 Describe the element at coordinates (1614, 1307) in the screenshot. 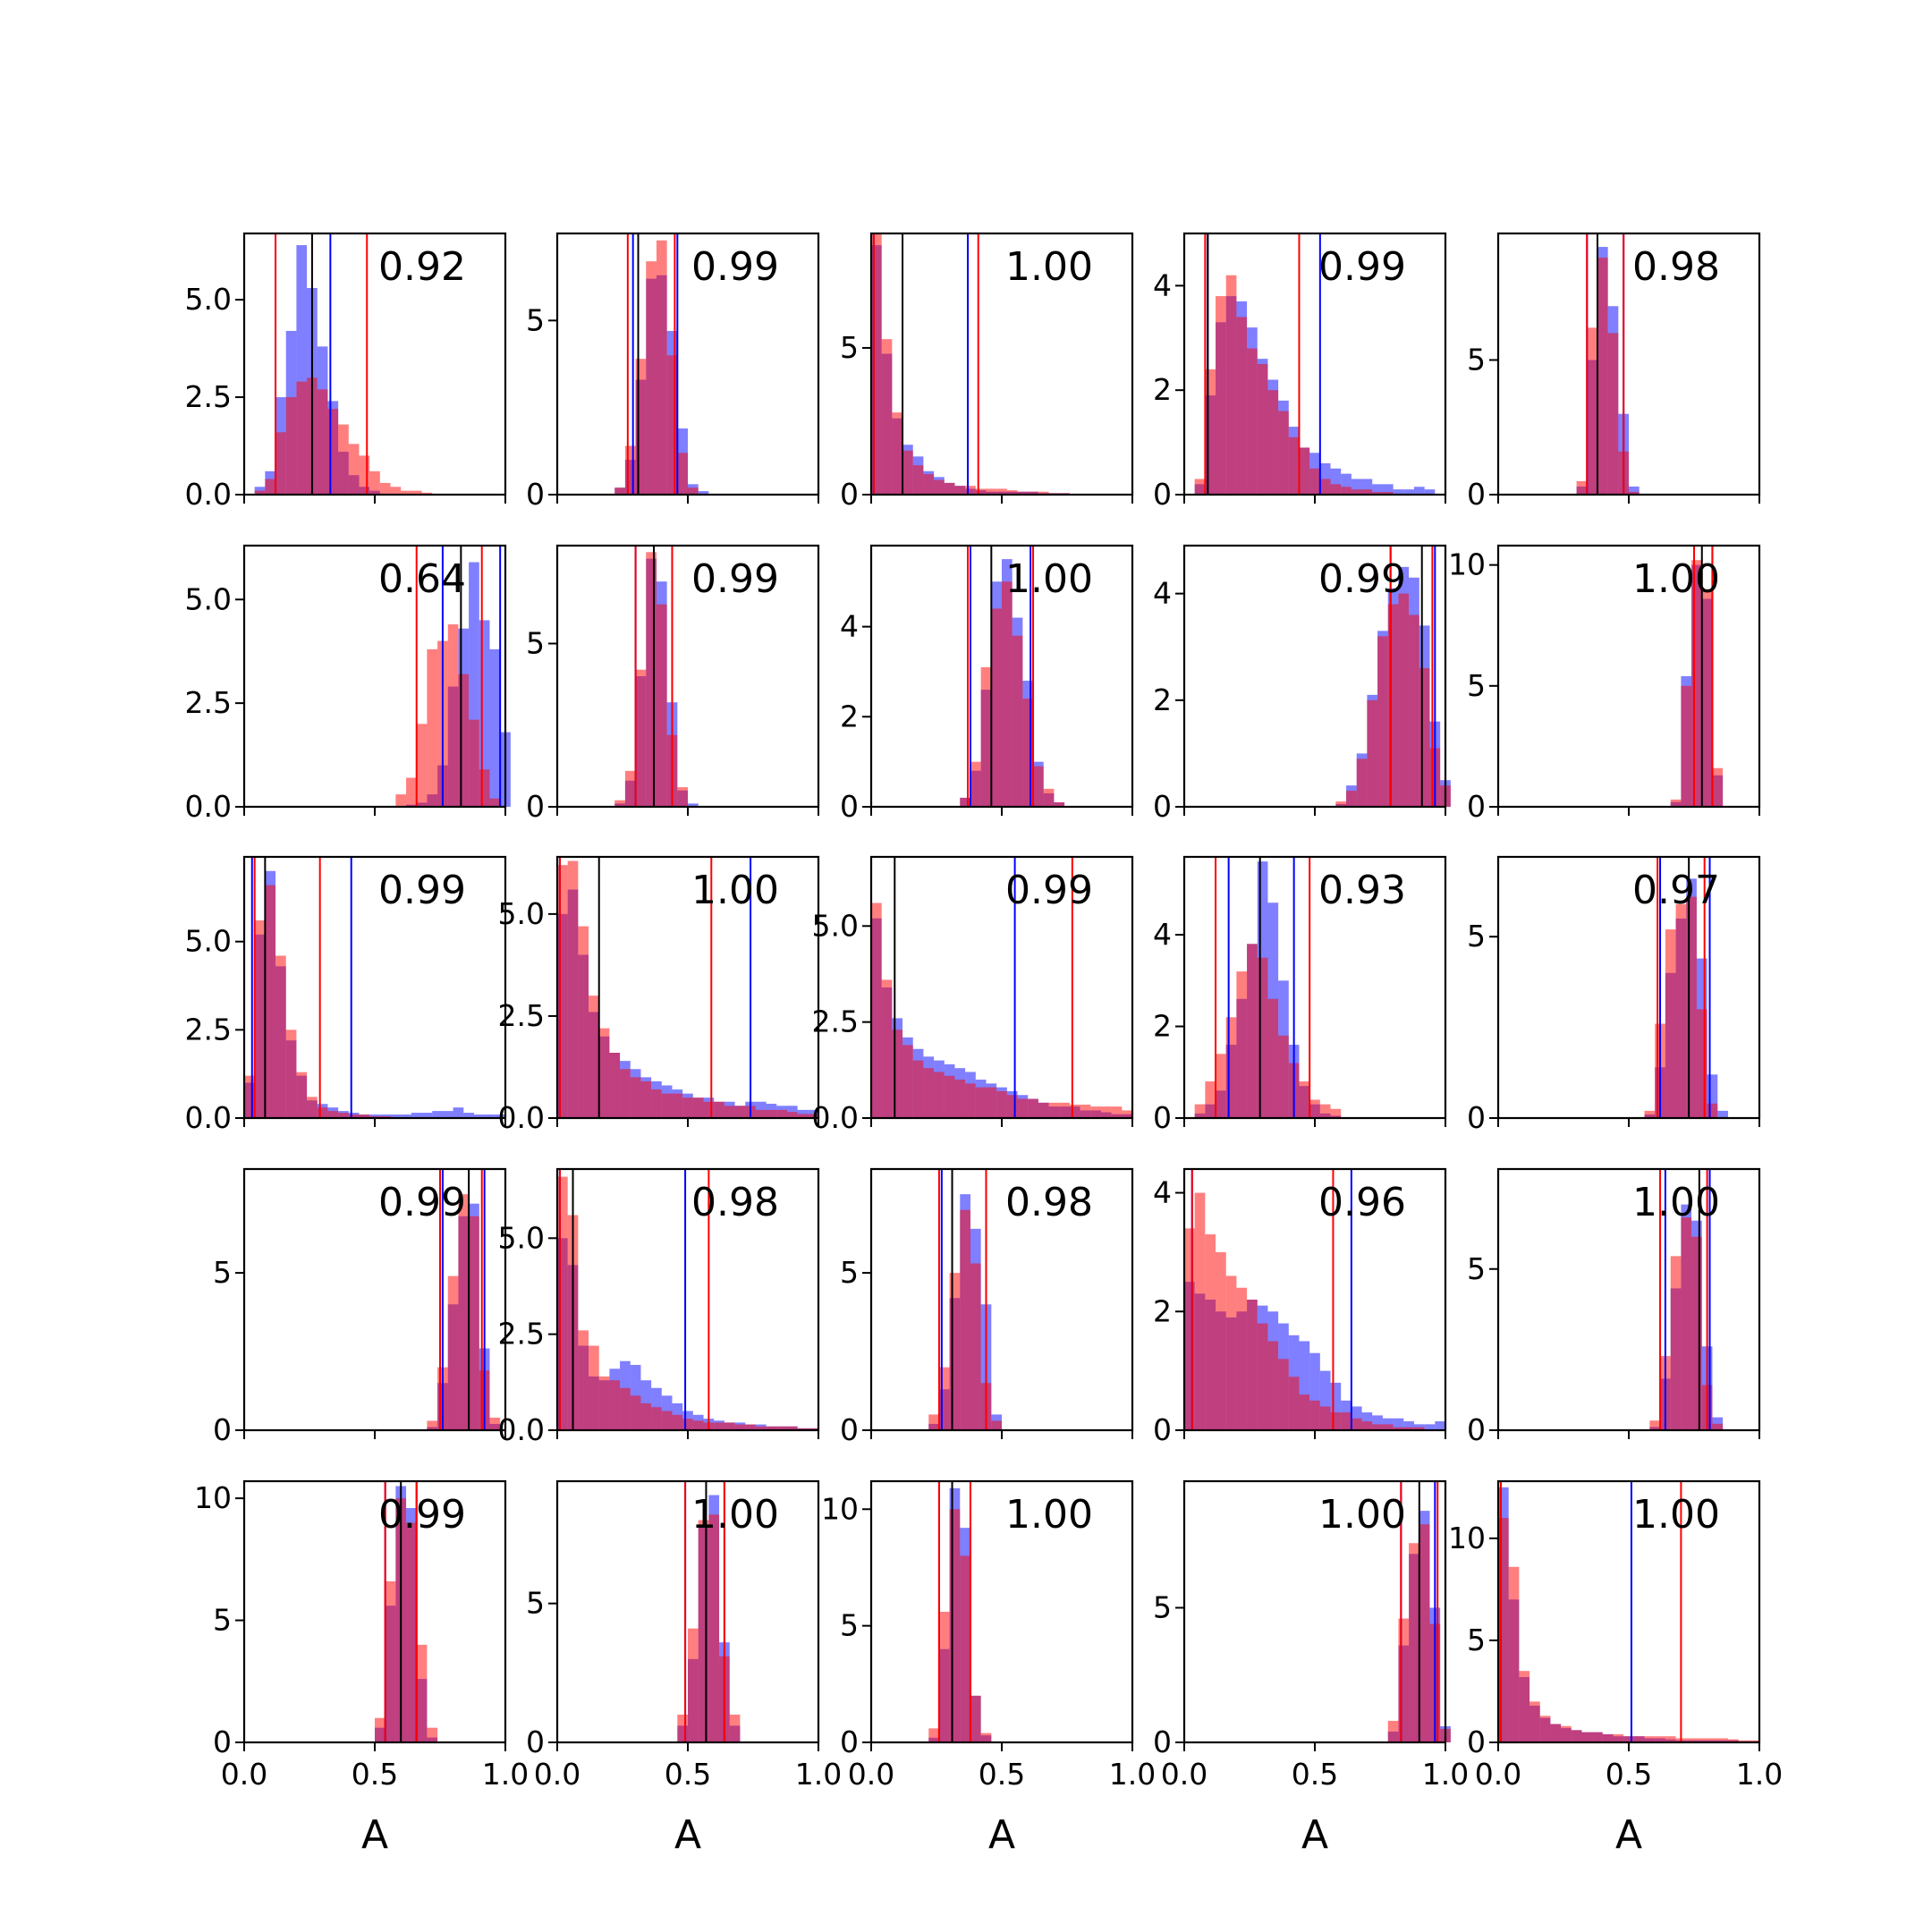

I see `panel-4-5: 051.00` at that location.